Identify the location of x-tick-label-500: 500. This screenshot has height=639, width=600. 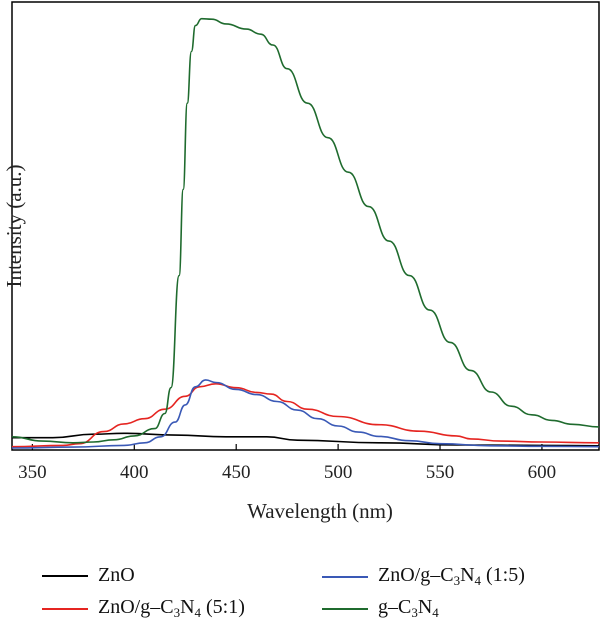
(338, 472).